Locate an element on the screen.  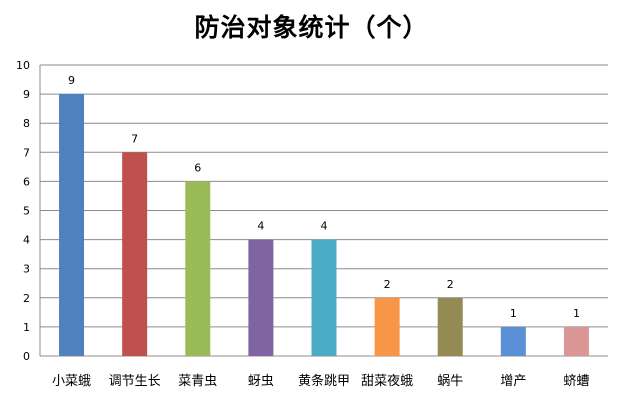
y-tick-label: 7 is located at coordinates (26, 152).